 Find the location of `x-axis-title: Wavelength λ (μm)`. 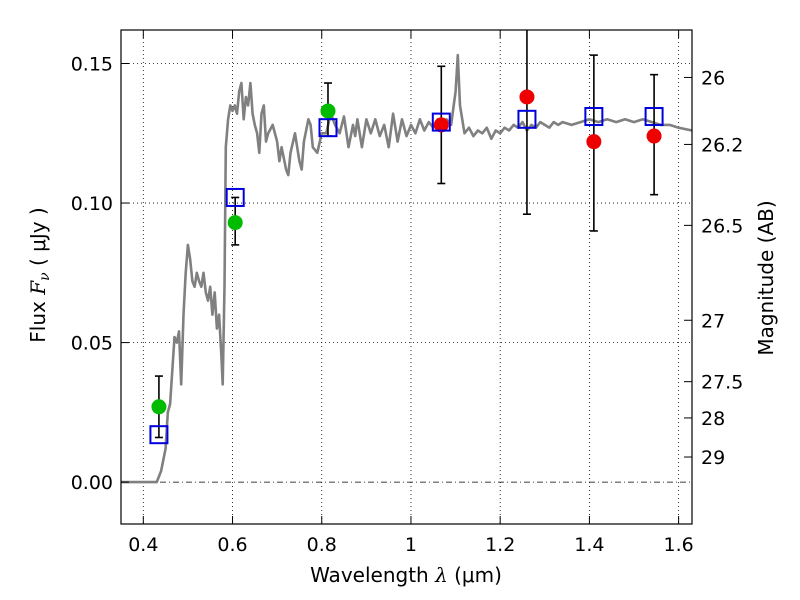

x-axis-title: Wavelength λ (μm) is located at coordinates (406, 575).